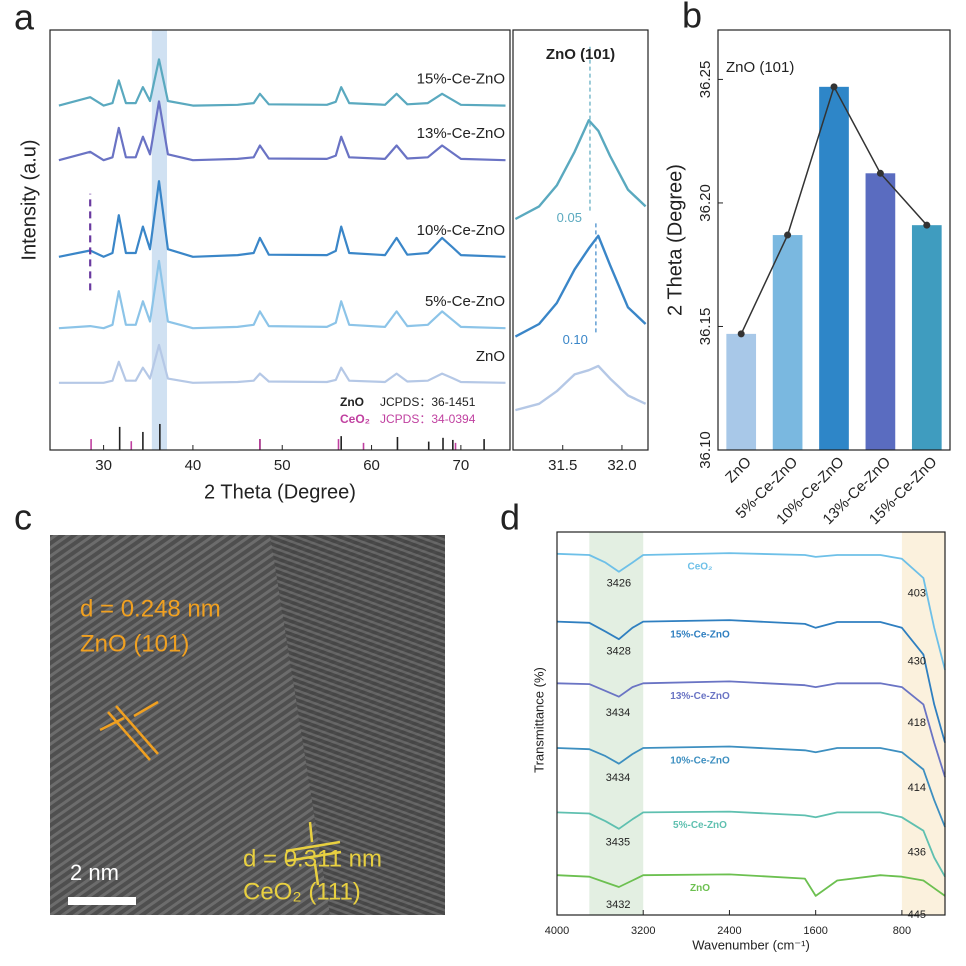 The image size is (966, 966). I want to click on dip-label: 3432, so click(618, 905).